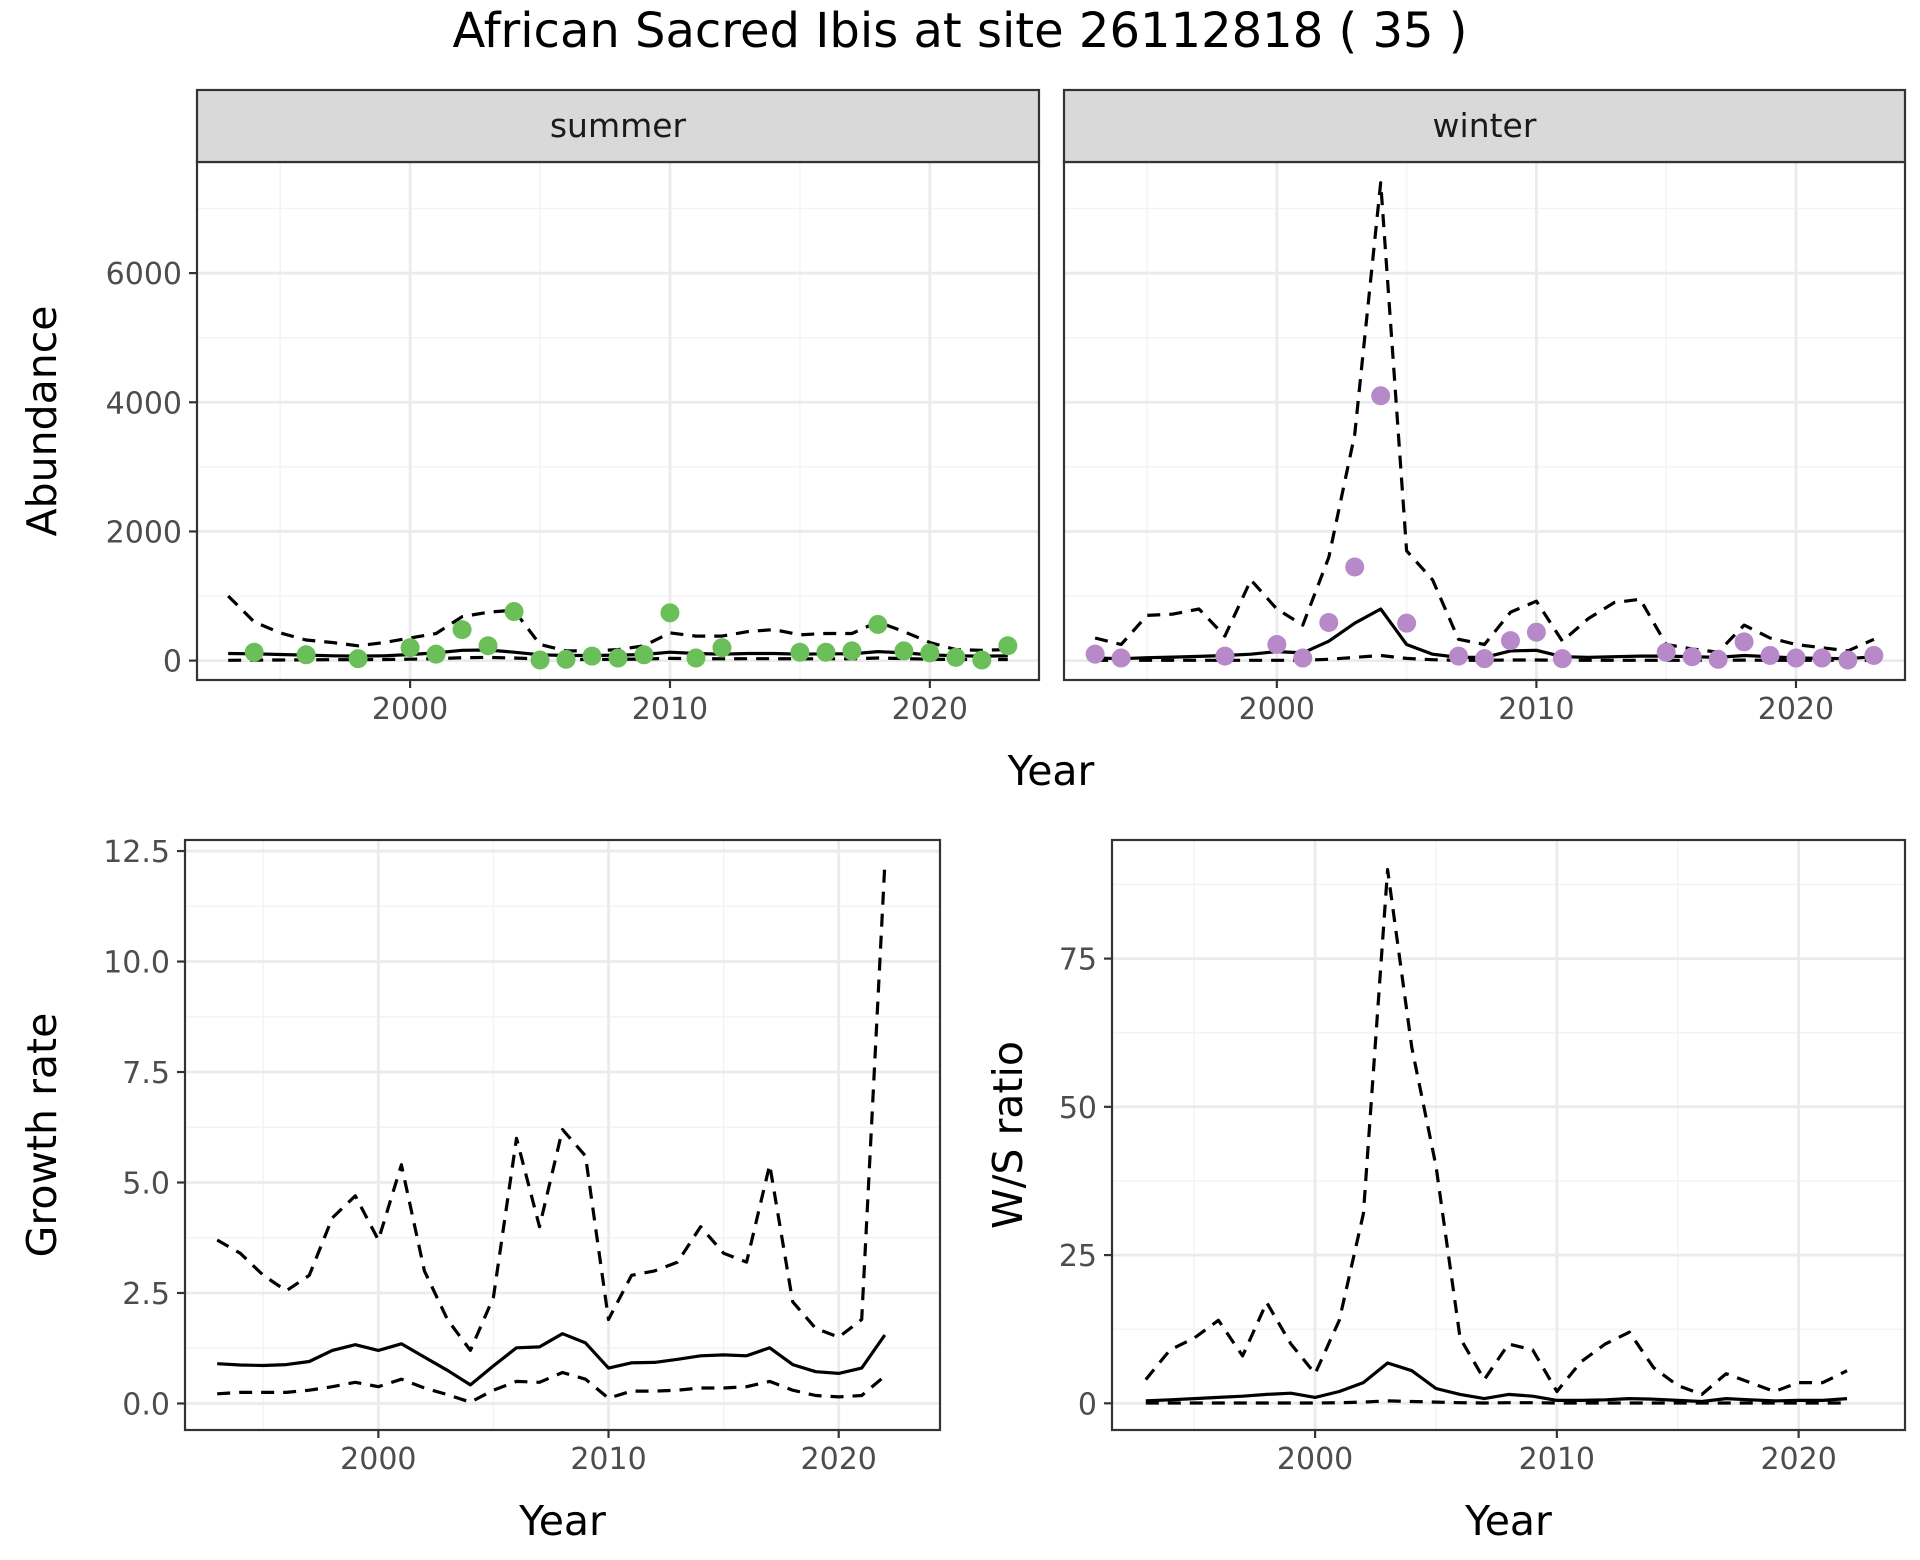  I want to click on y-axis-title: Abundance, so click(42, 421).